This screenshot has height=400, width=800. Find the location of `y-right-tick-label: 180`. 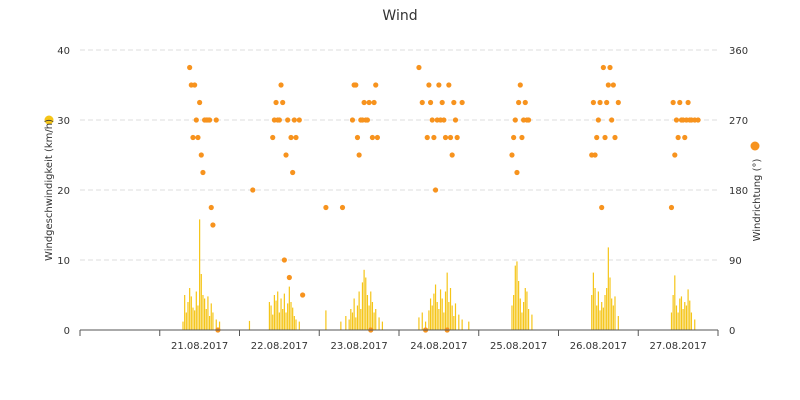

y-right-tick-label: 180 is located at coordinates (738, 191).